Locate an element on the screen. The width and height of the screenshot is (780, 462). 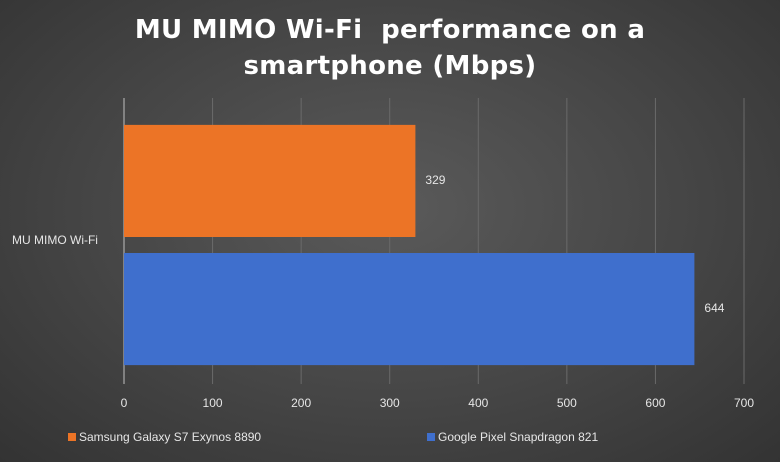
data-label: 644 is located at coordinates (714, 308).